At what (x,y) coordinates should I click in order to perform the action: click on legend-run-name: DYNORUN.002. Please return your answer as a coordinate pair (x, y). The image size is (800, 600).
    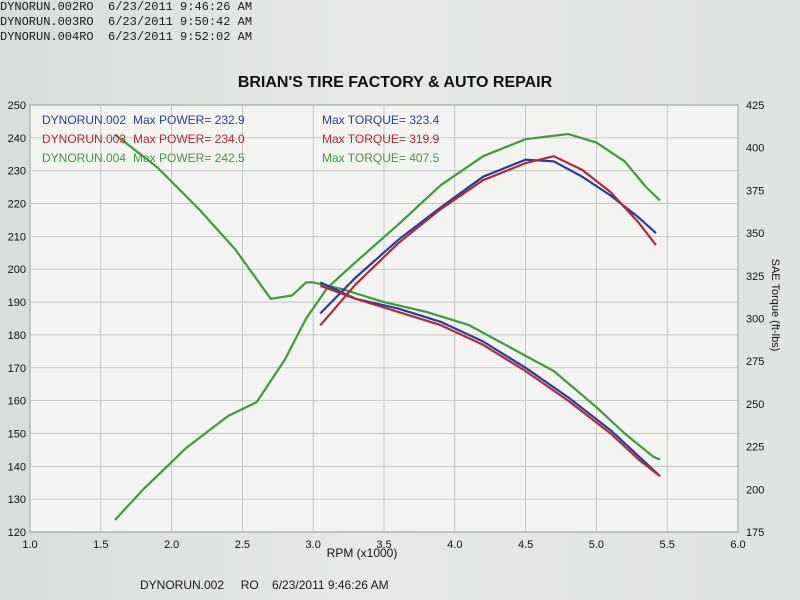
    Looking at the image, I should click on (84, 120).